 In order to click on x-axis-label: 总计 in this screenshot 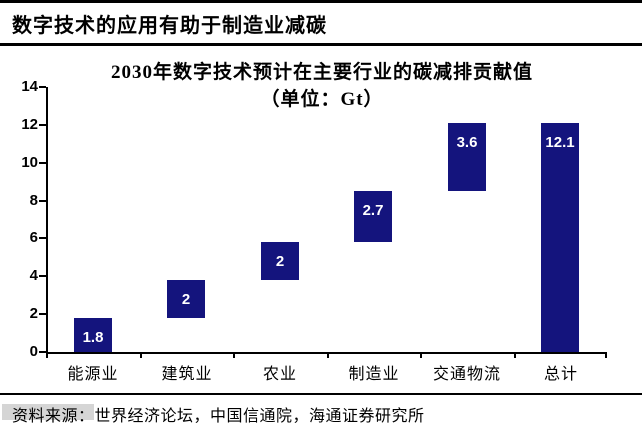, I will do `click(560, 374)`.